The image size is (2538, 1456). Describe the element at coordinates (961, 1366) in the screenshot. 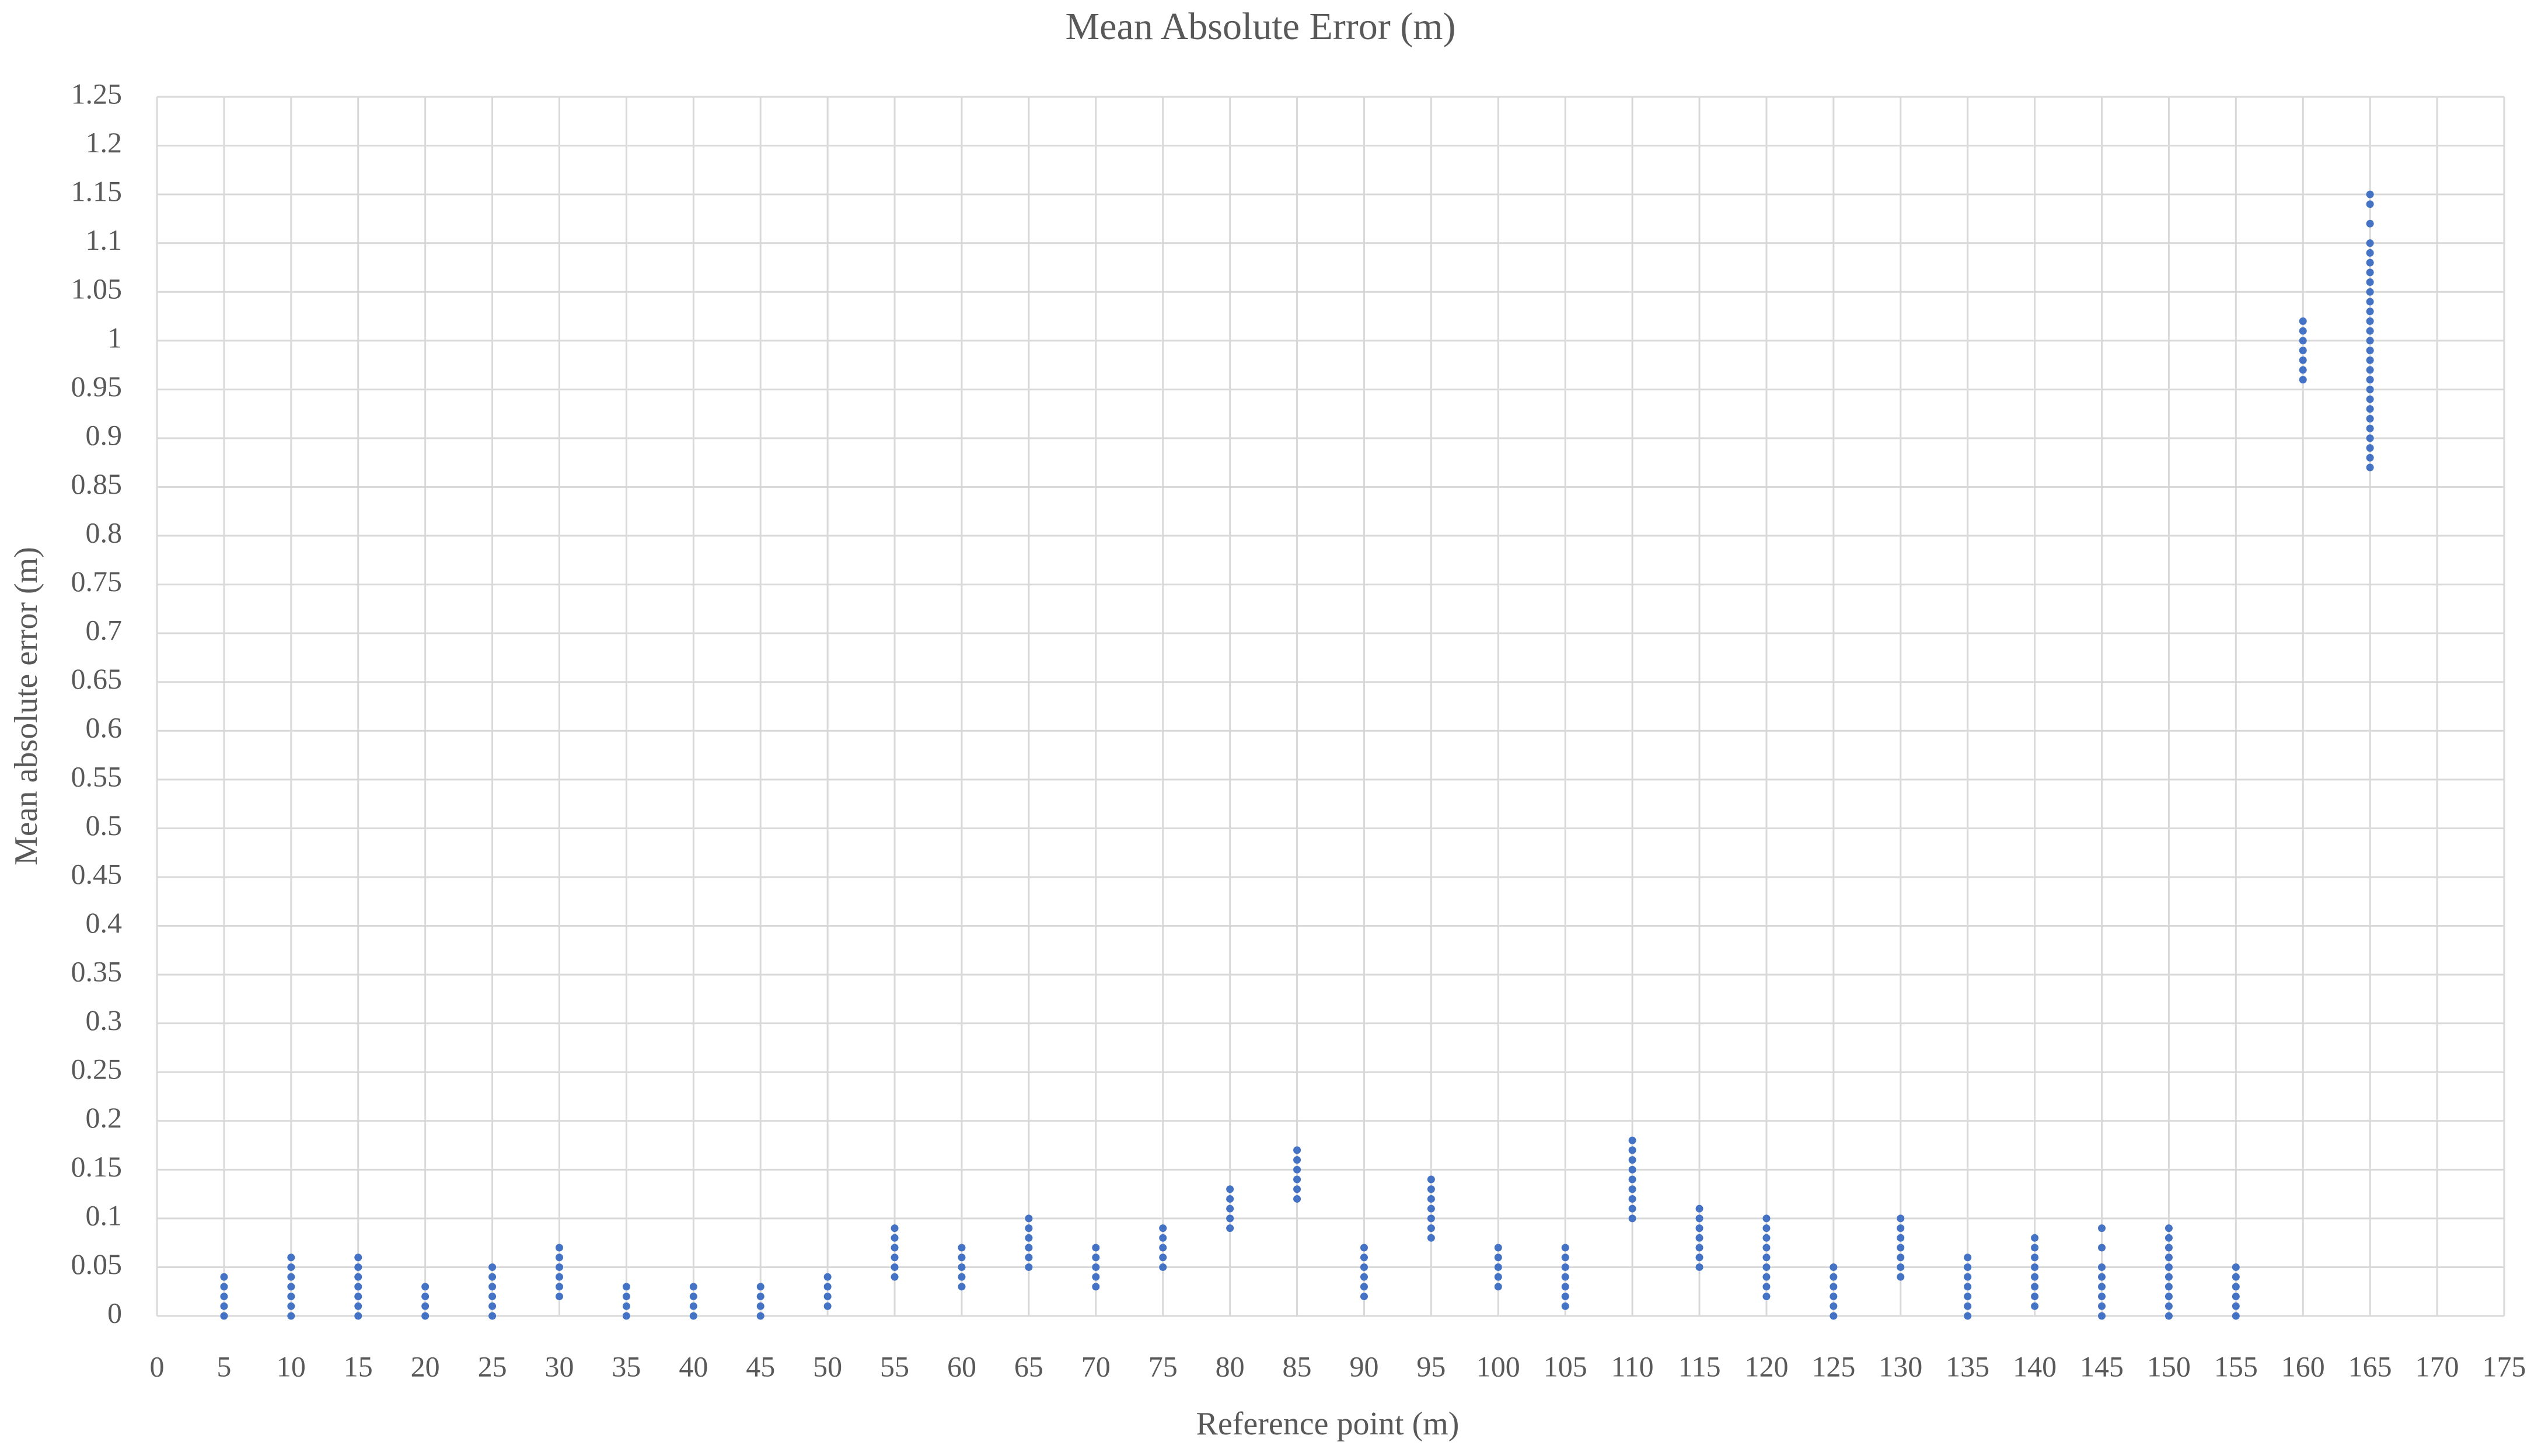

I see `x-tick-label: 60` at that location.